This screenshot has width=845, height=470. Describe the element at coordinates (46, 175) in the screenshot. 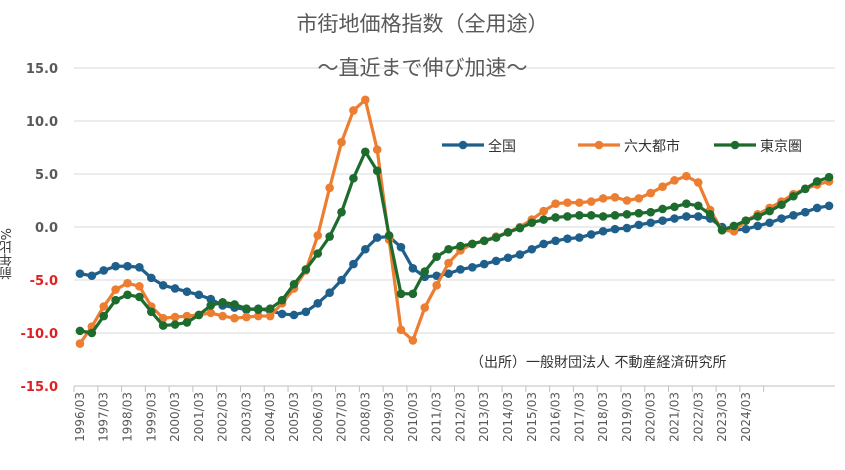

I see `y-tick-label: 5.0` at that location.